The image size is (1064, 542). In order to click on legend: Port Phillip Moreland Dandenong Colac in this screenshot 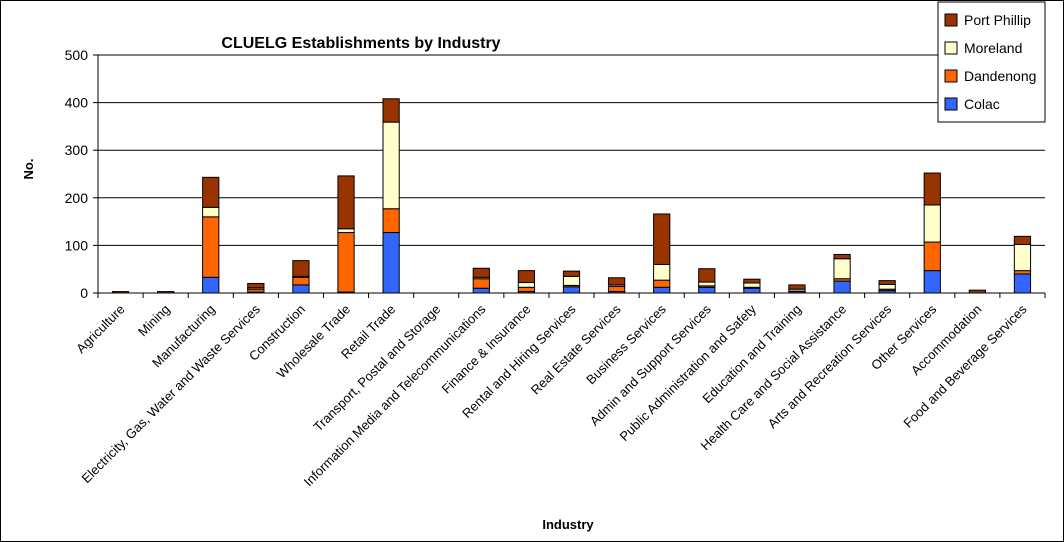, I will do `click(991, 62)`.